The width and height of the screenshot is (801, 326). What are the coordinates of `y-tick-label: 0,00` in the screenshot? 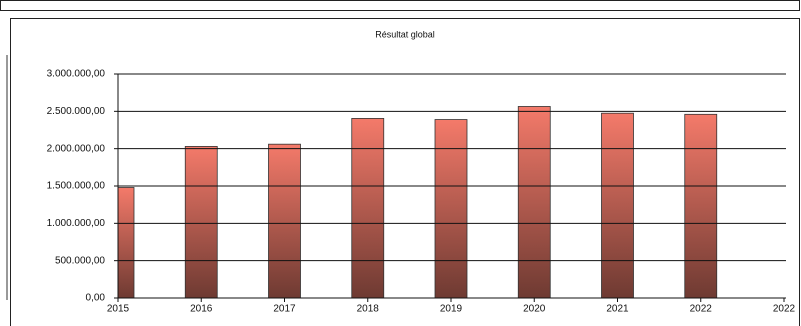 It's located at (96, 298).